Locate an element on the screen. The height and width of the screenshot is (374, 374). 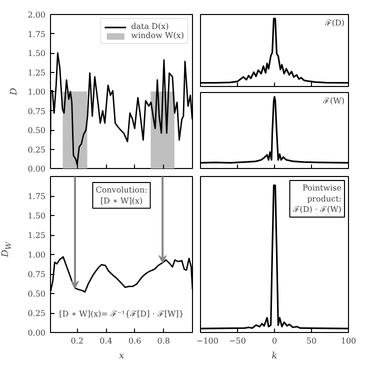
x-tick-label: −50 is located at coordinates (237, 341).